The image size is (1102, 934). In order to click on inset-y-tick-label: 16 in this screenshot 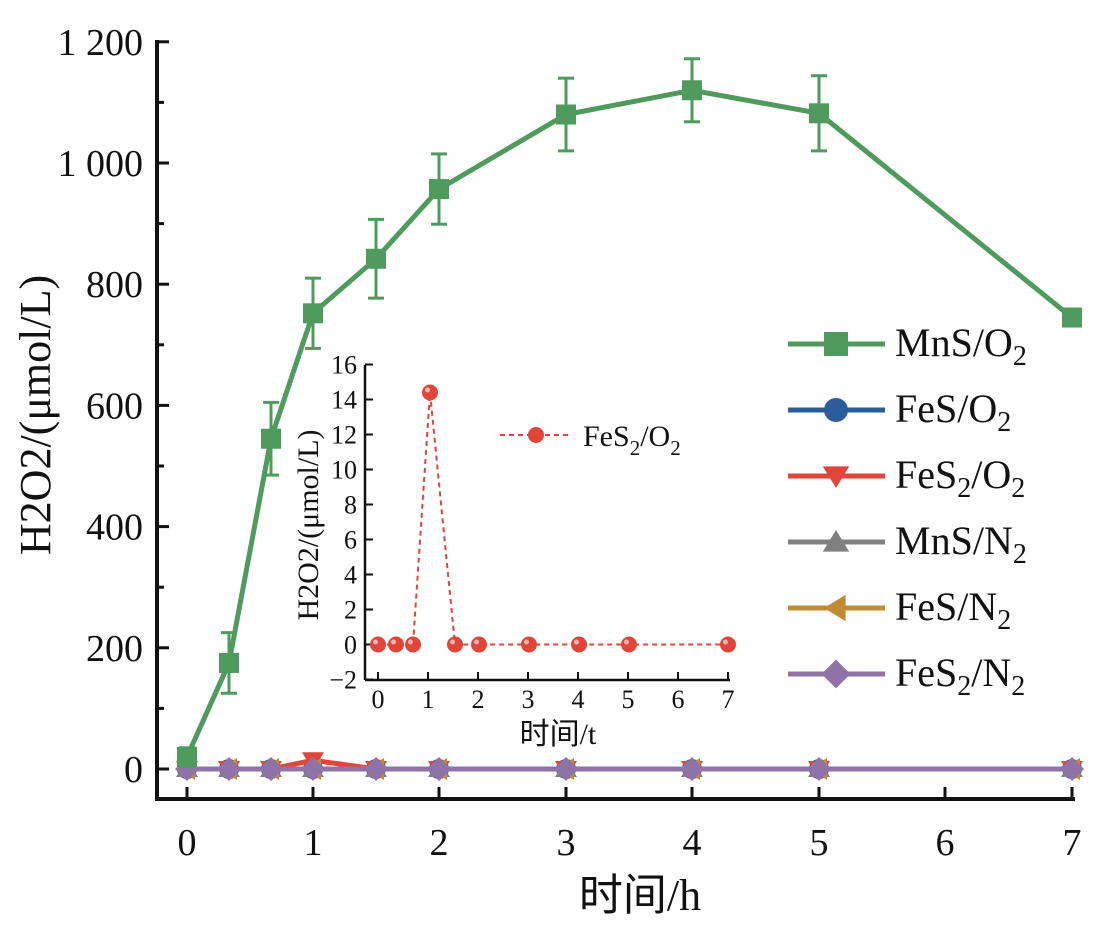, I will do `click(344, 365)`.